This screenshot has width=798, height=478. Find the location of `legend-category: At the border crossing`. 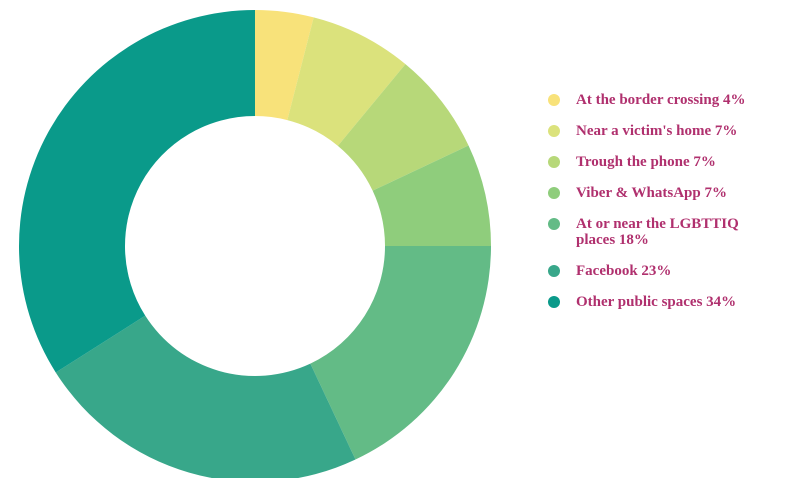

legend-category: At the border crossing is located at coordinates (648, 100).